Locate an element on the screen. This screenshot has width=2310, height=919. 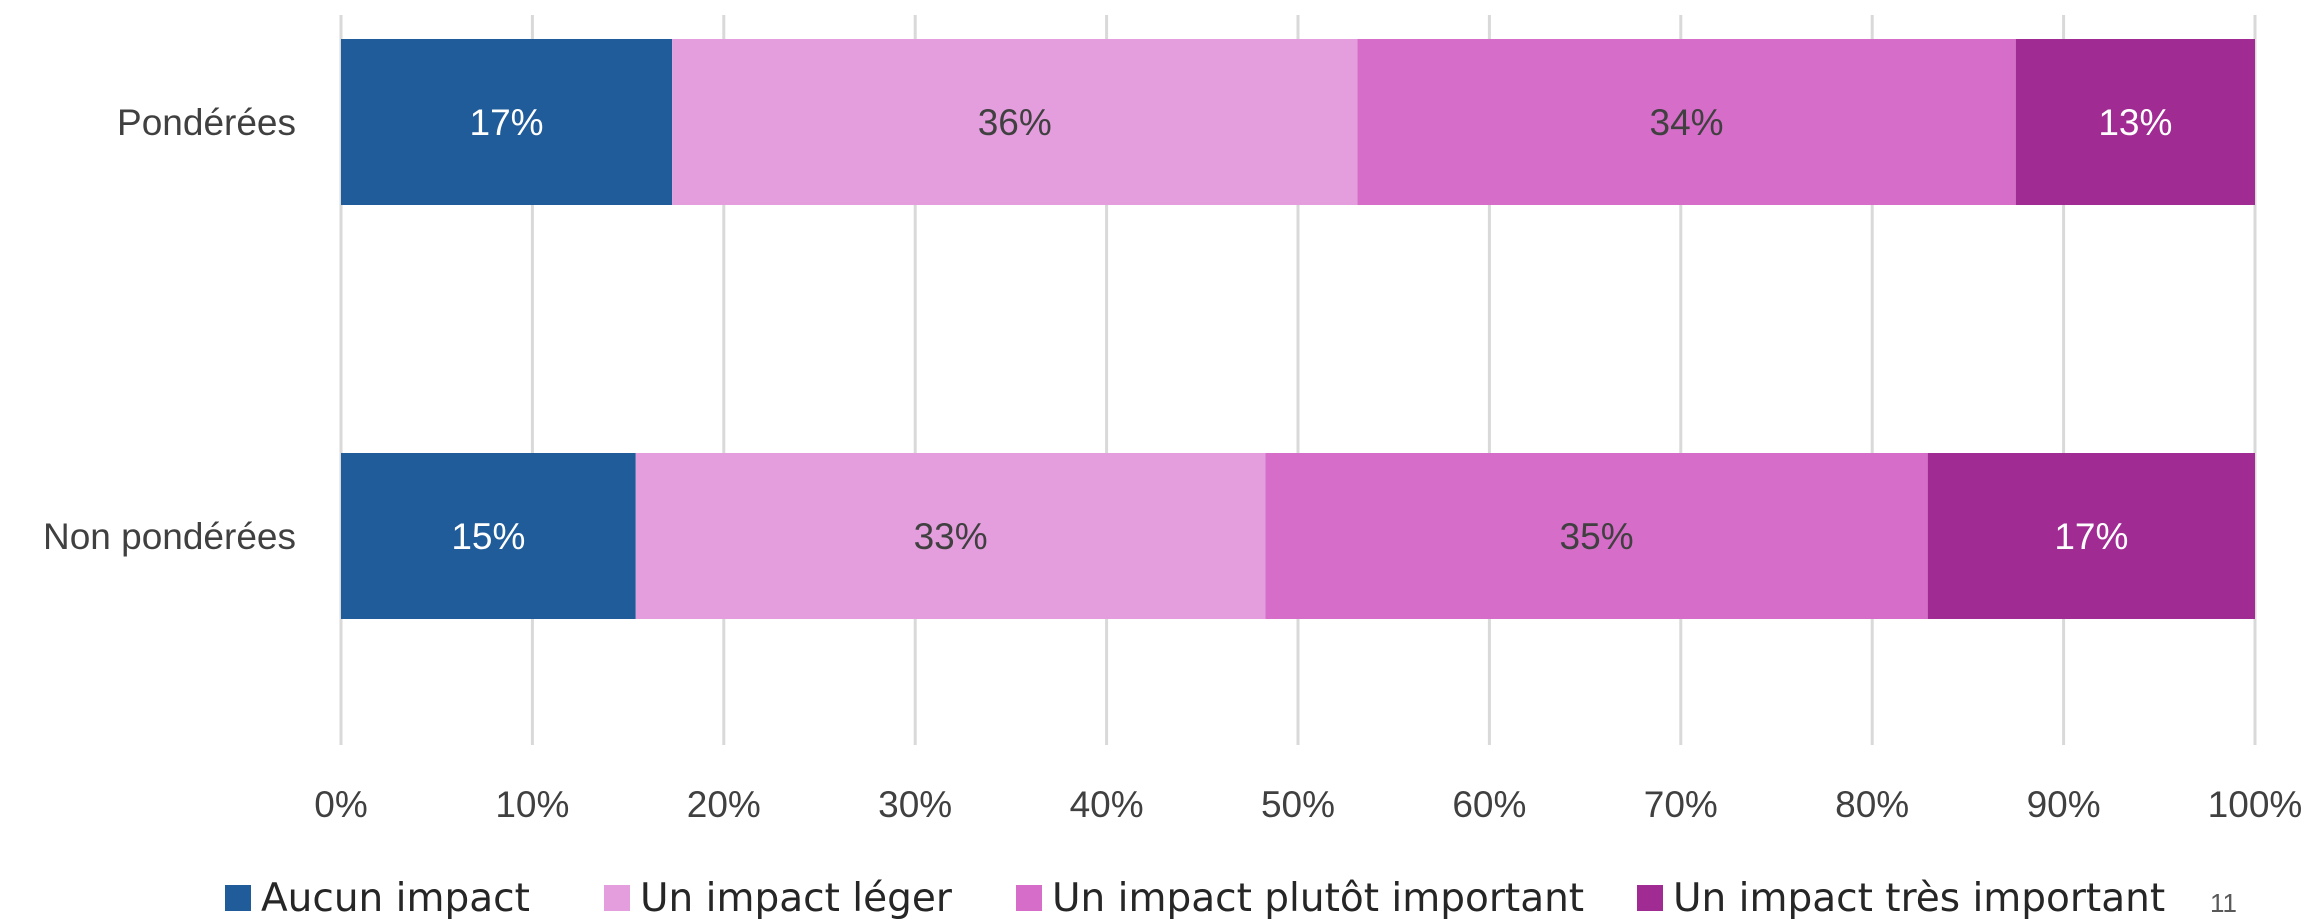
x-tick-label: 40% is located at coordinates (1107, 804).